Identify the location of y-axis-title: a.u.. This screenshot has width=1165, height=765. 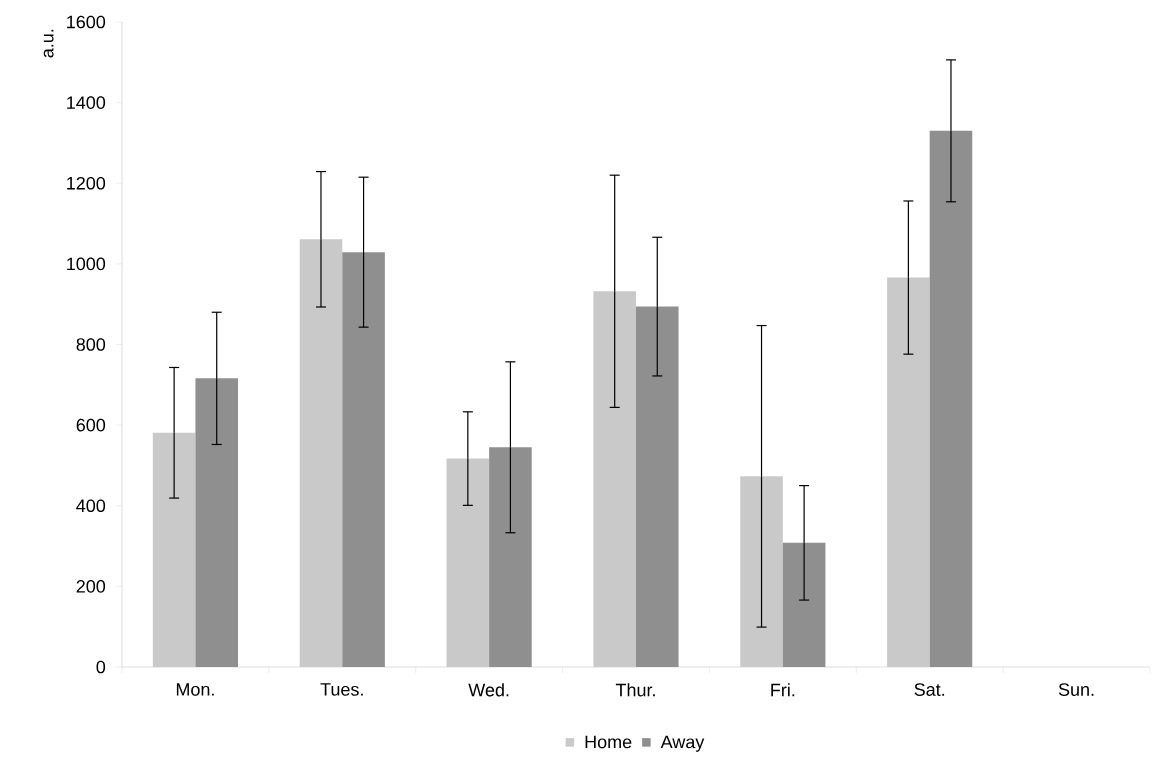
(48, 43).